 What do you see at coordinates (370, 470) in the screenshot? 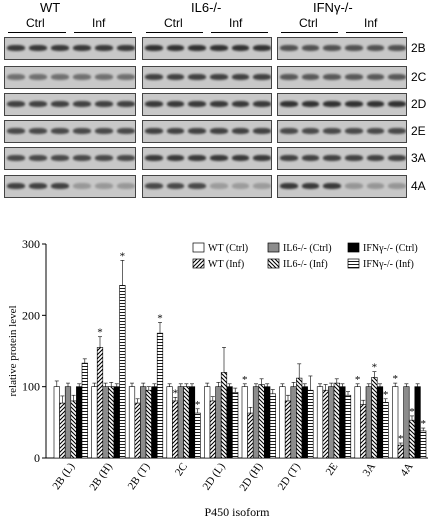
I see `x-tick-label: 3A` at bounding box center [370, 470].